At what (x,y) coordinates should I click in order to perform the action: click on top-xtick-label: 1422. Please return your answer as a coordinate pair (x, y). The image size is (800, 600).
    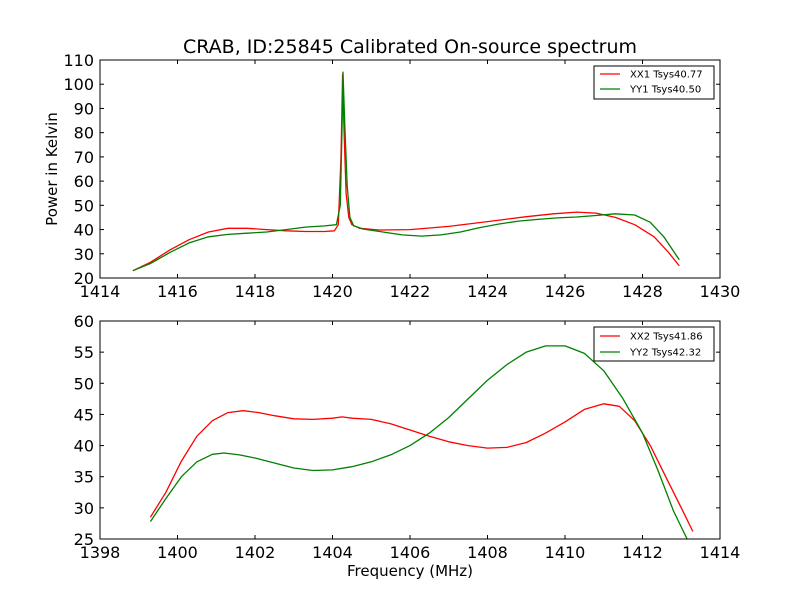
    Looking at the image, I should click on (410, 291).